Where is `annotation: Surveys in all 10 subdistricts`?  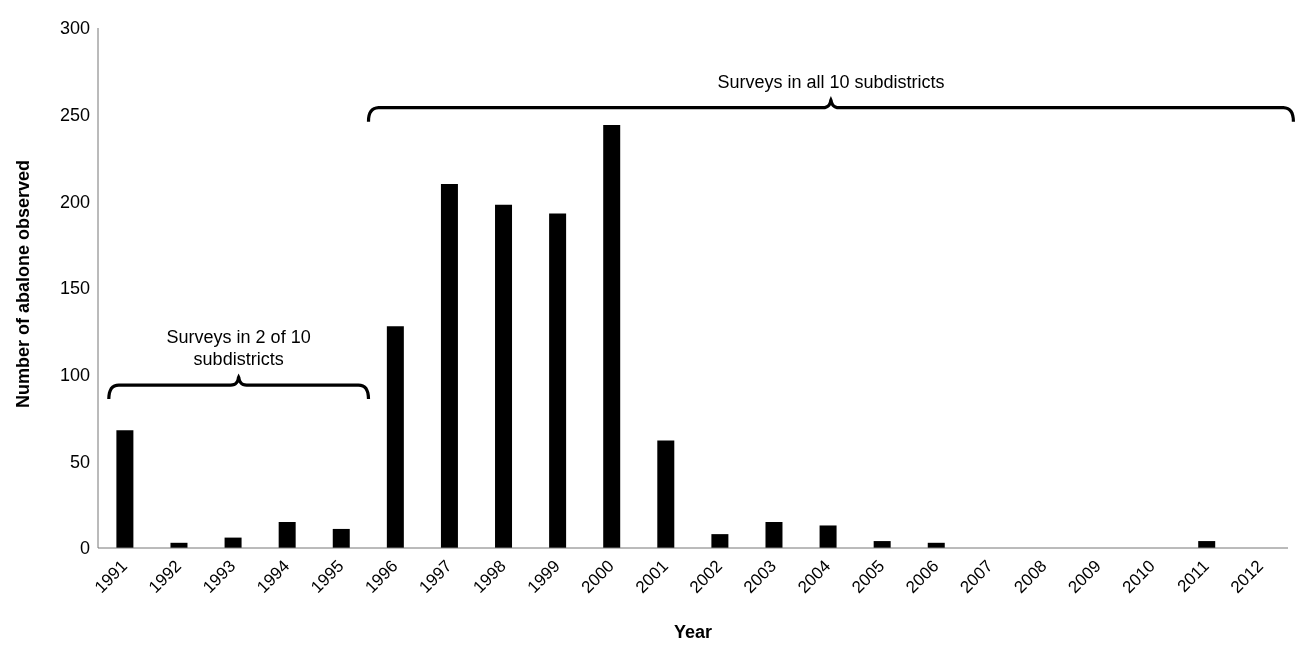 annotation: Surveys in all 10 subdistricts is located at coordinates (831, 81).